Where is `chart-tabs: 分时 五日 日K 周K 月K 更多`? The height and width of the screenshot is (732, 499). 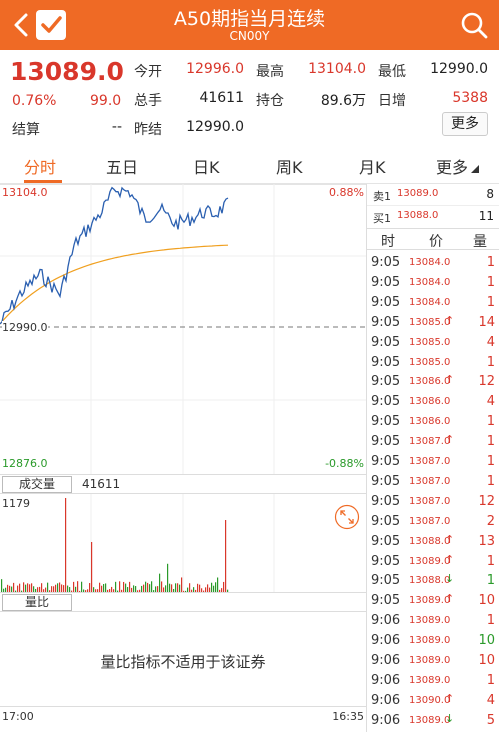 chart-tabs: 分时 五日 日K 周K 月K 更多 is located at coordinates (249, 163).